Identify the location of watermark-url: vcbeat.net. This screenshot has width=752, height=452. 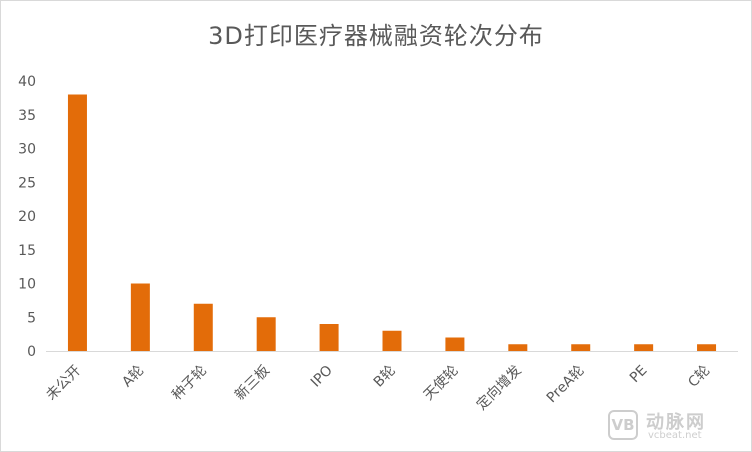
(675, 435).